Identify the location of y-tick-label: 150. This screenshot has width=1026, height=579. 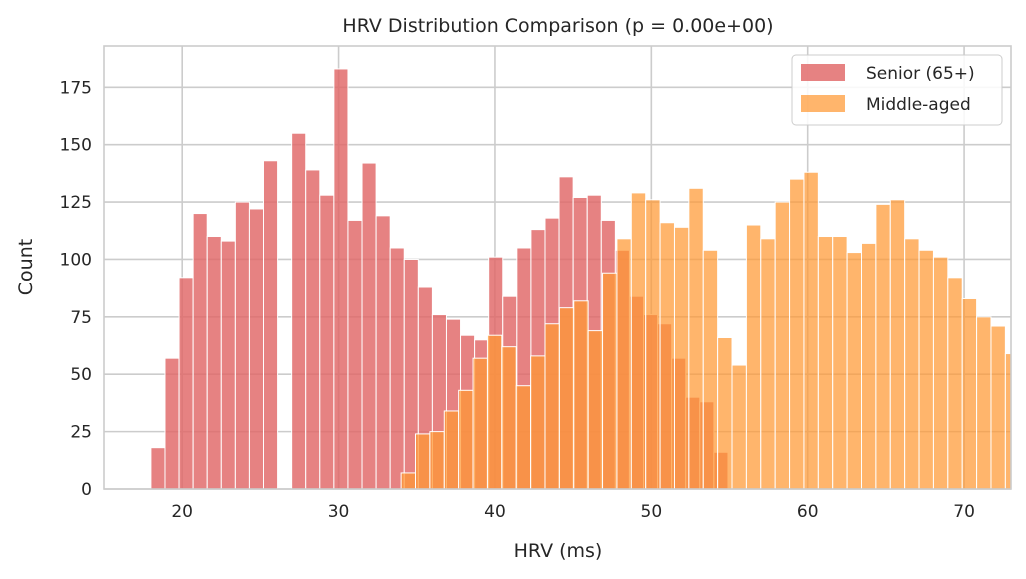
(76, 146).